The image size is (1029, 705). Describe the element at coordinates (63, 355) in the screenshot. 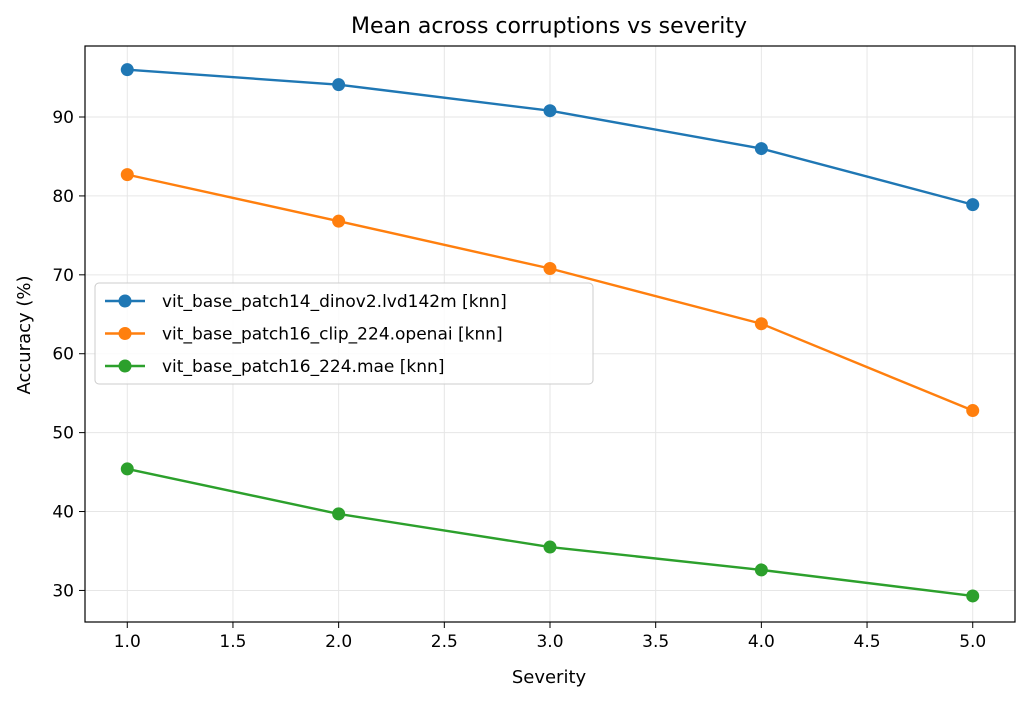

I see `y-tick-label: 60` at that location.